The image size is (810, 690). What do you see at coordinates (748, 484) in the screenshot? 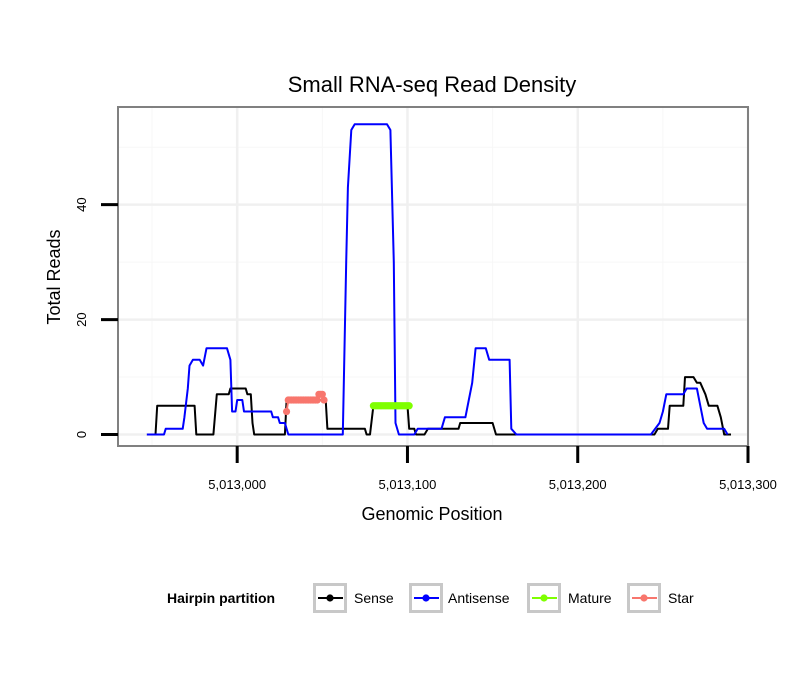
I see `x-tick-label: 5,013,300` at bounding box center [748, 484].